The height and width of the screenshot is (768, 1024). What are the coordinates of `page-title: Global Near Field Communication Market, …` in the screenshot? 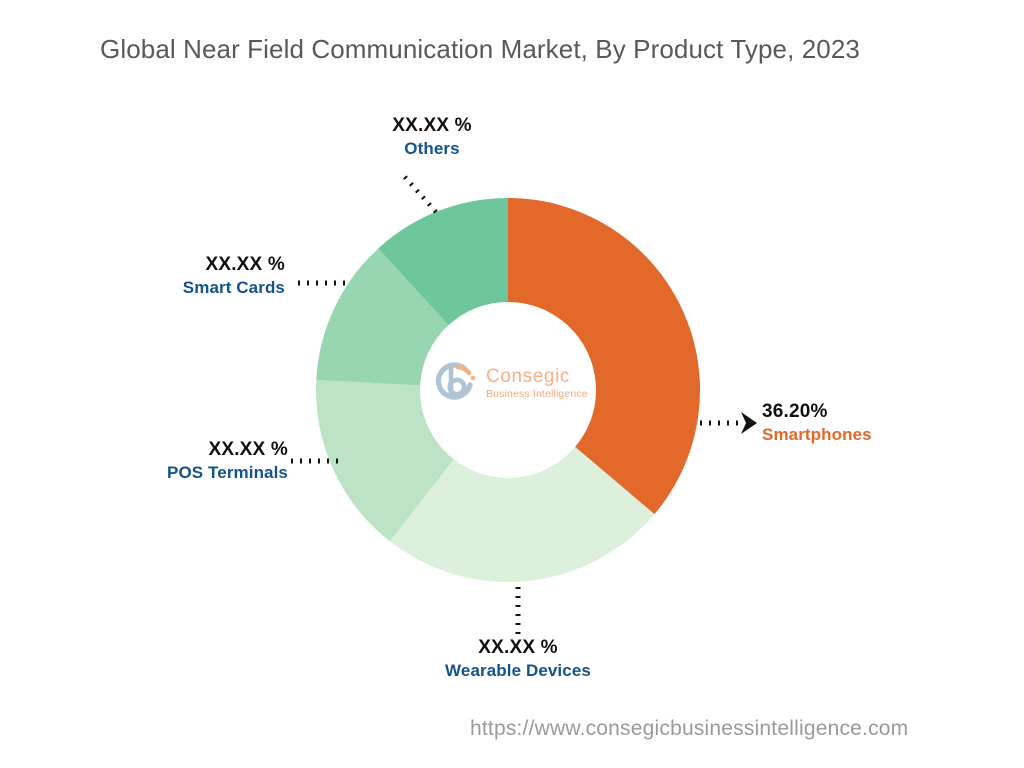 It's located at (480, 49).